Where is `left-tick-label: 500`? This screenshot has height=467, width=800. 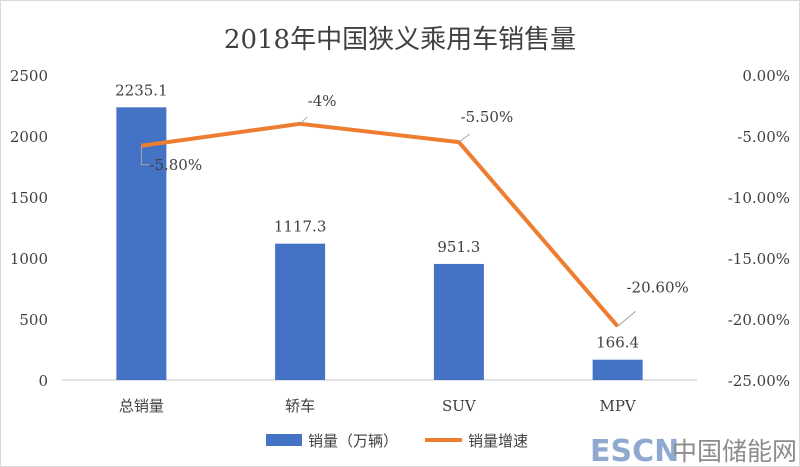 left-tick-label: 500 is located at coordinates (33, 320).